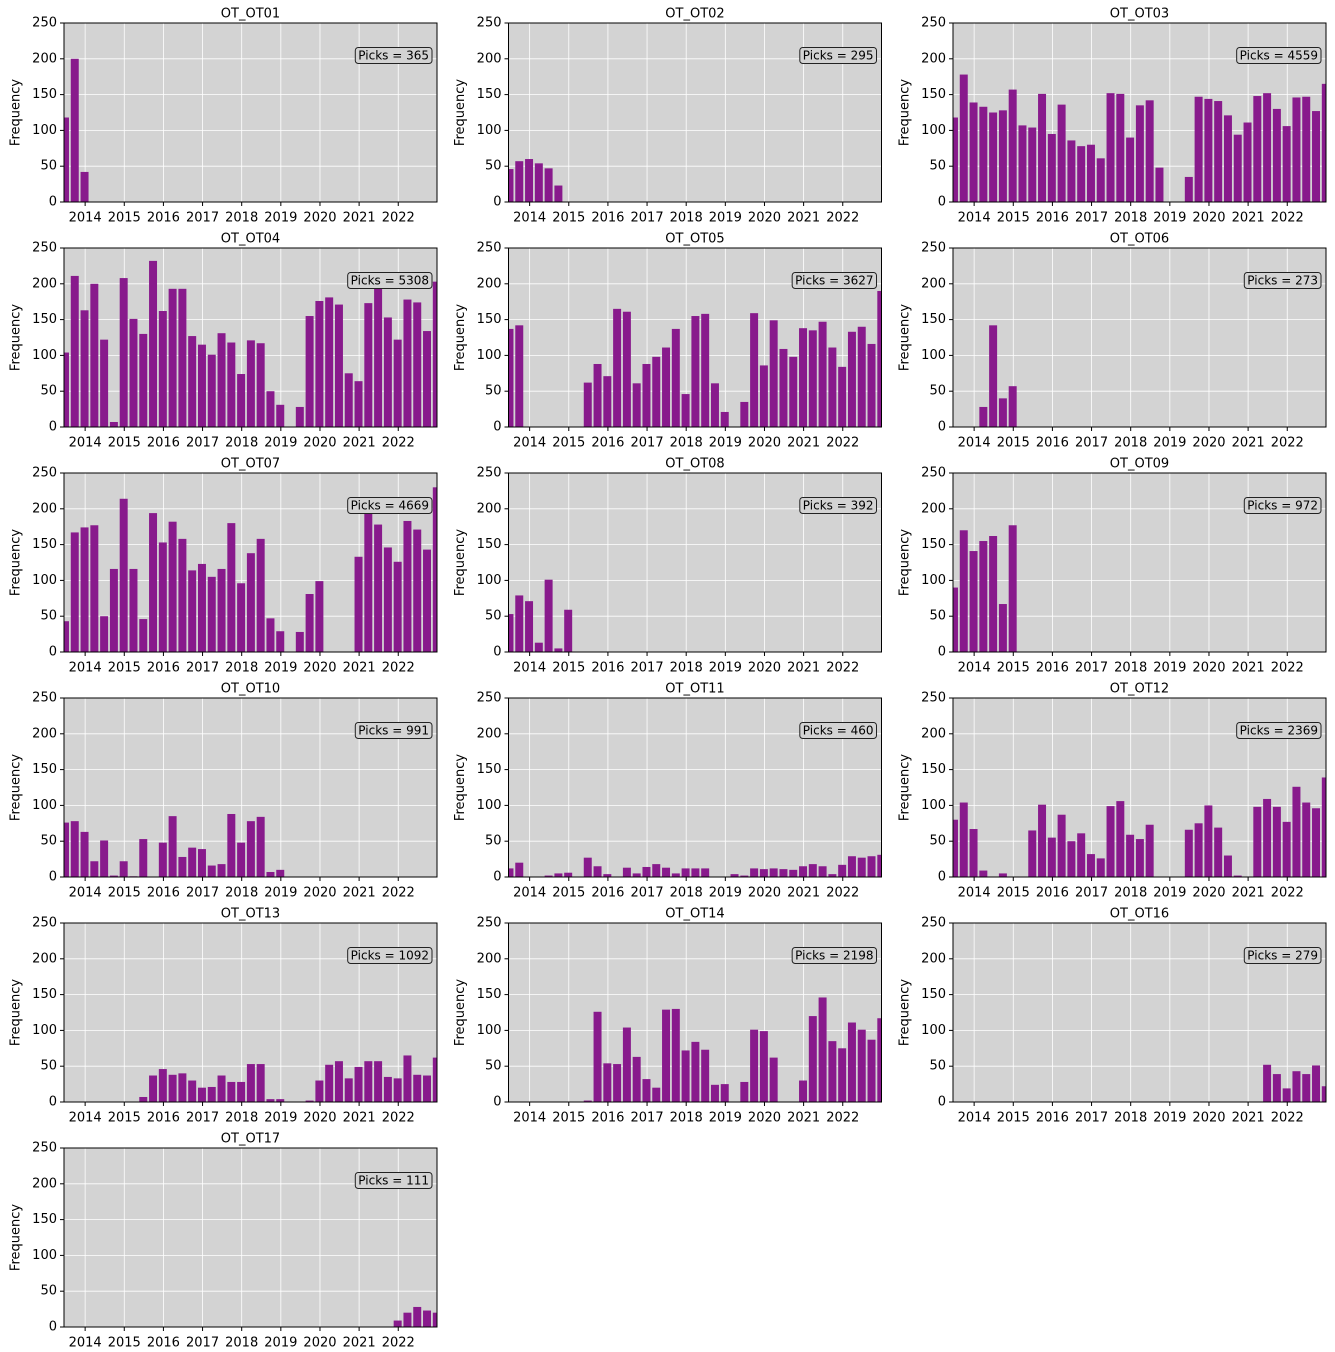 Image resolution: width=1335 pixels, height=1352 pixels. What do you see at coordinates (694, 239) in the screenshot?
I see `panel-title: OT_OT05` at bounding box center [694, 239].